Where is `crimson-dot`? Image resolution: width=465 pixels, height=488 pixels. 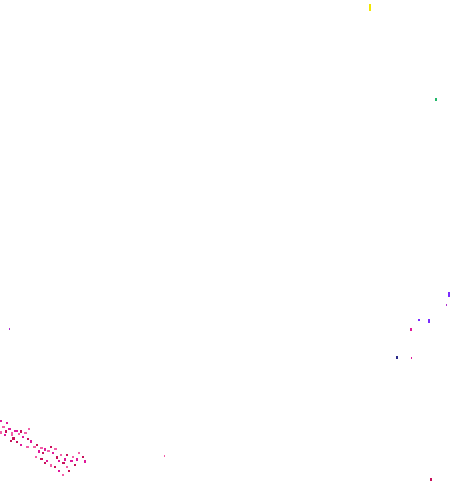 crimson-dot is located at coordinates (431, 479).